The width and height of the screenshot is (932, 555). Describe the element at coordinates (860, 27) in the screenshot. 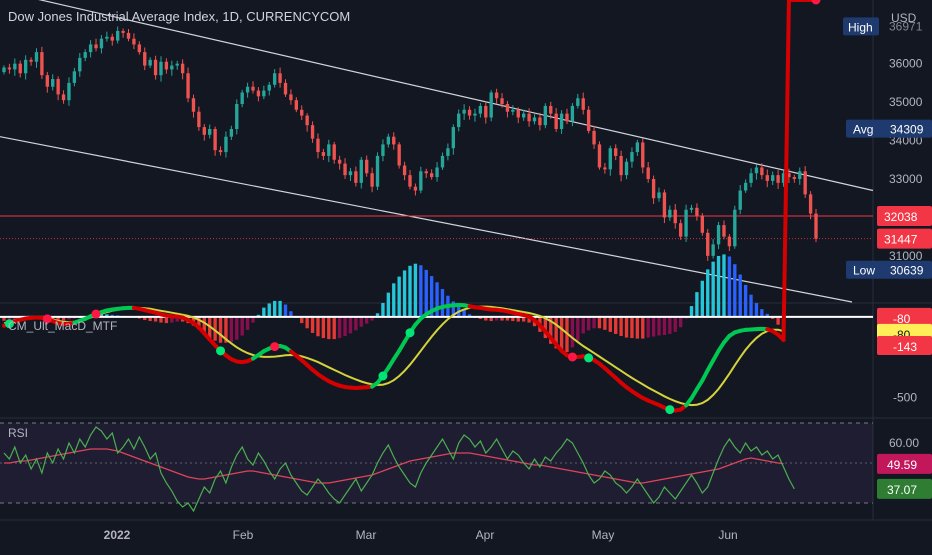

I see `high-label: High` at that location.